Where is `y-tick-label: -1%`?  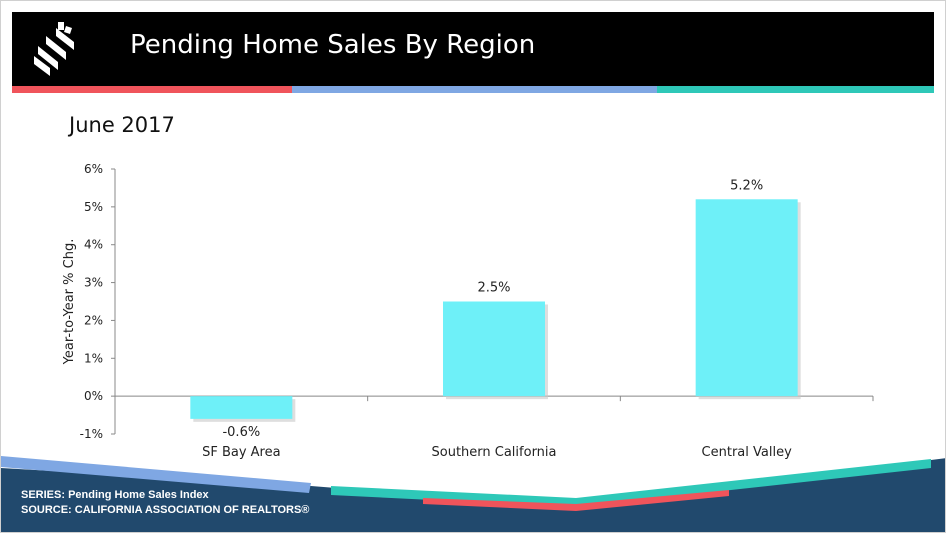
y-tick-label: -1% is located at coordinates (91, 434).